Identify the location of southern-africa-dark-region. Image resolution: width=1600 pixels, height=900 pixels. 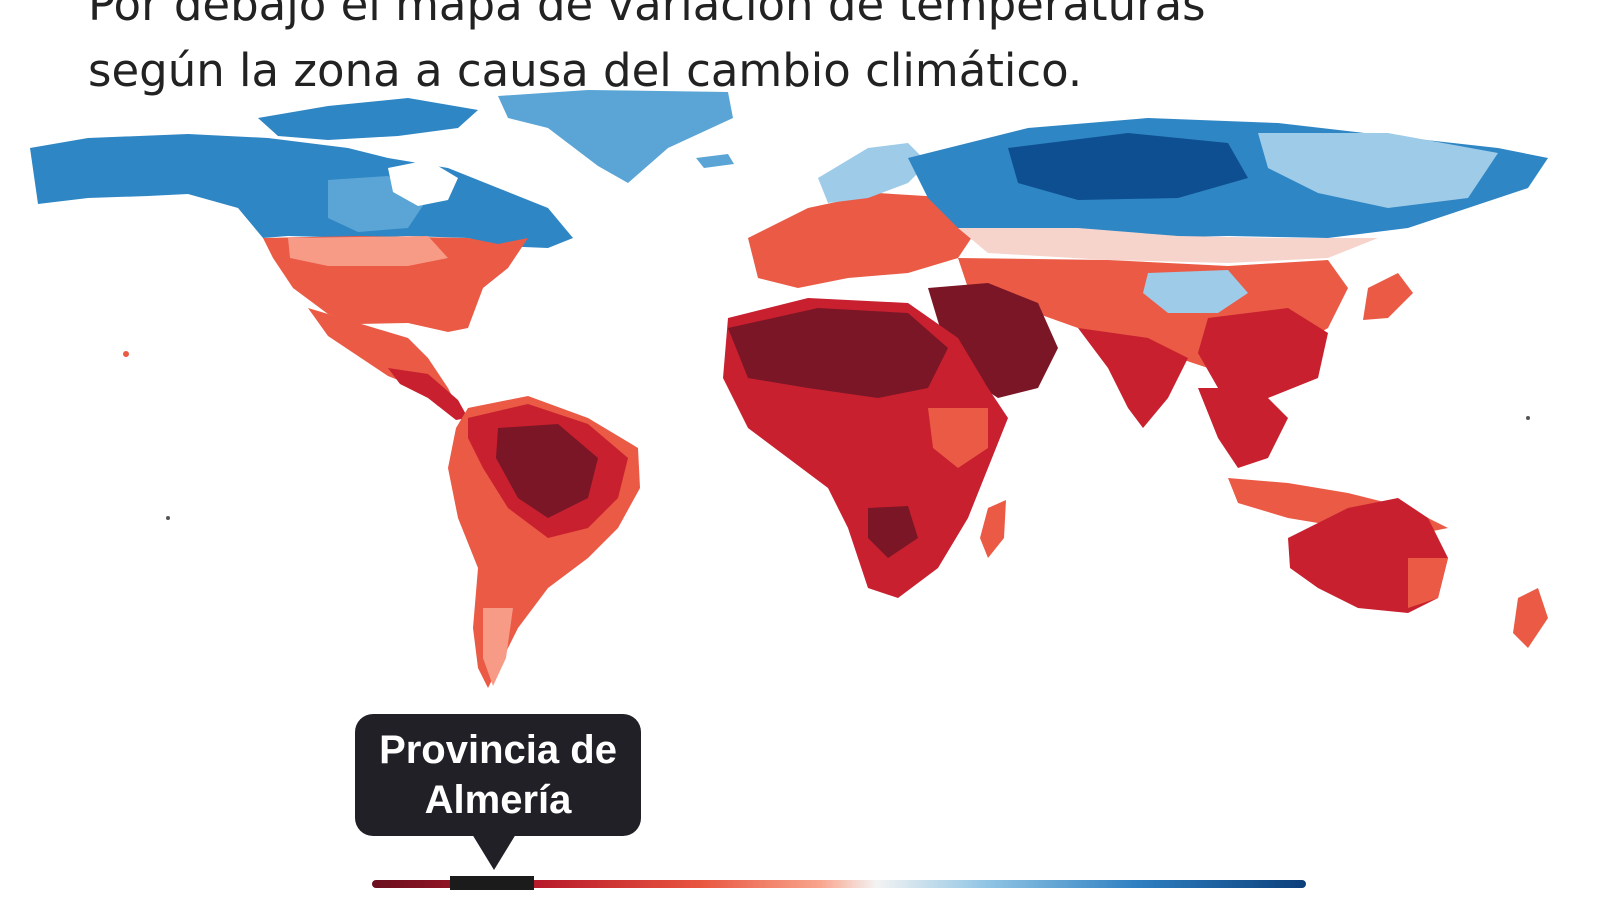
(893, 532).